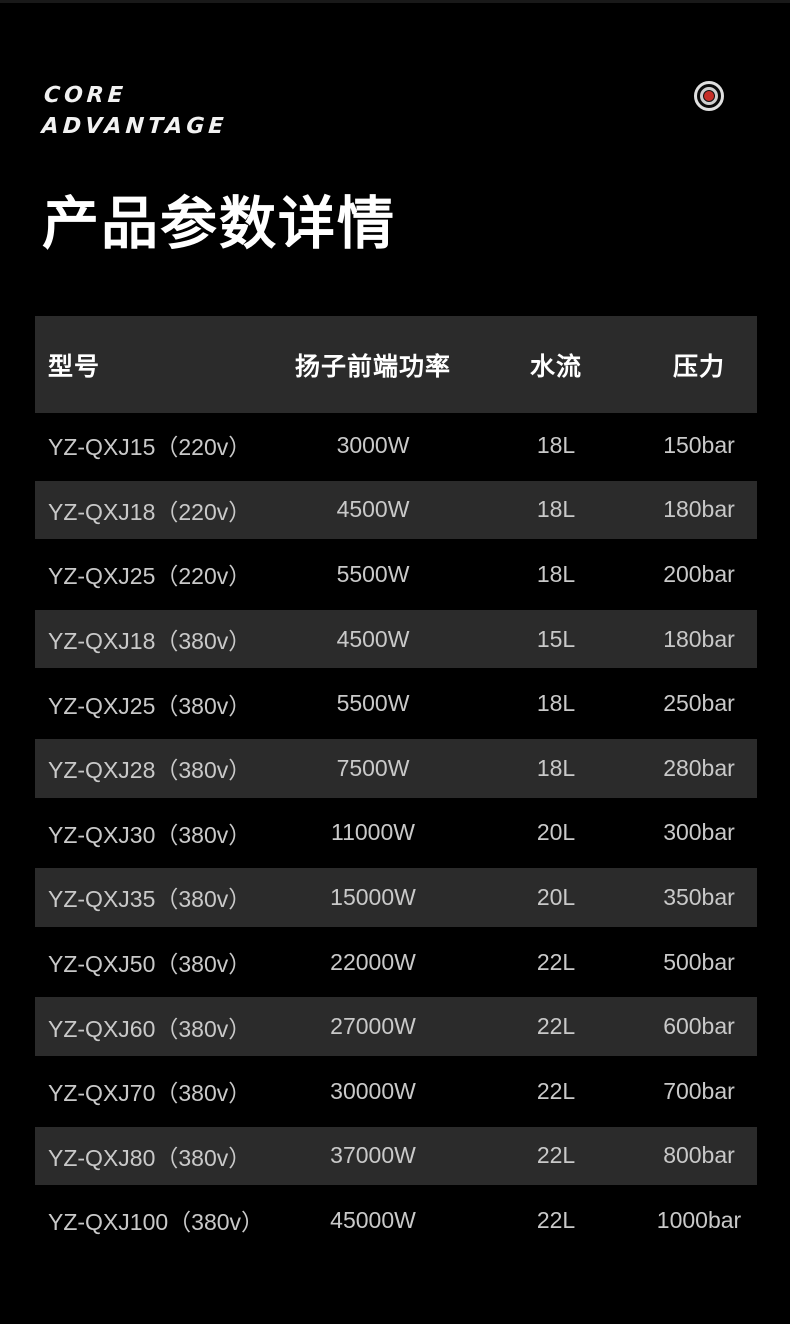 This screenshot has width=790, height=1324. I want to click on top-divider, so click(395, 1).